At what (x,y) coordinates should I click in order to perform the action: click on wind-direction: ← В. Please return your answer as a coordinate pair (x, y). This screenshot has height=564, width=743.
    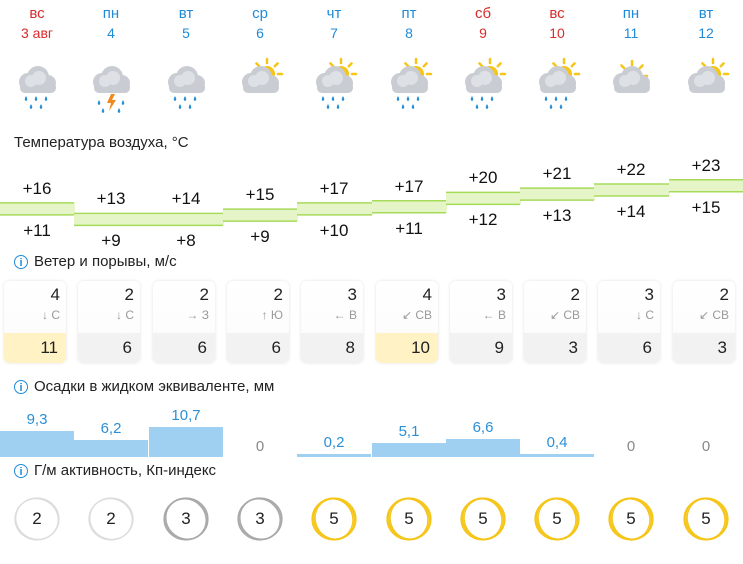
    Looking at the image, I should click on (345, 315).